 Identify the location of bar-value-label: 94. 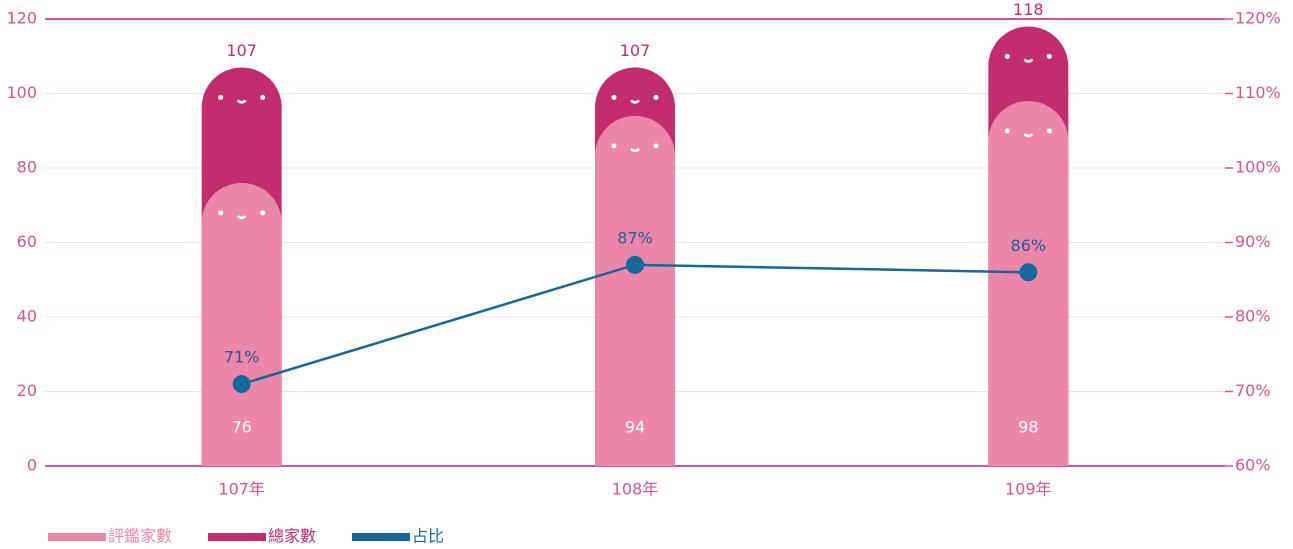
(635, 427).